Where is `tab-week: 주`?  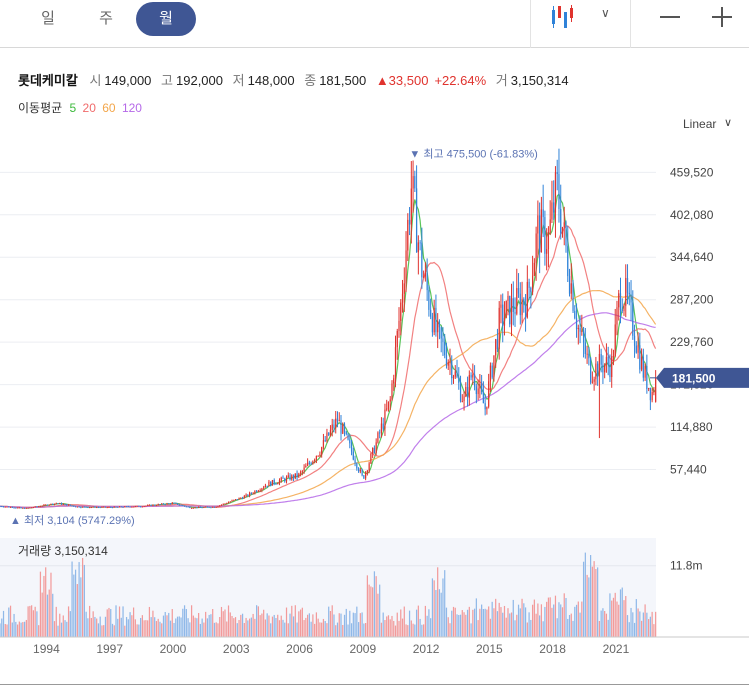
tab-week: 주 is located at coordinates (106, 18).